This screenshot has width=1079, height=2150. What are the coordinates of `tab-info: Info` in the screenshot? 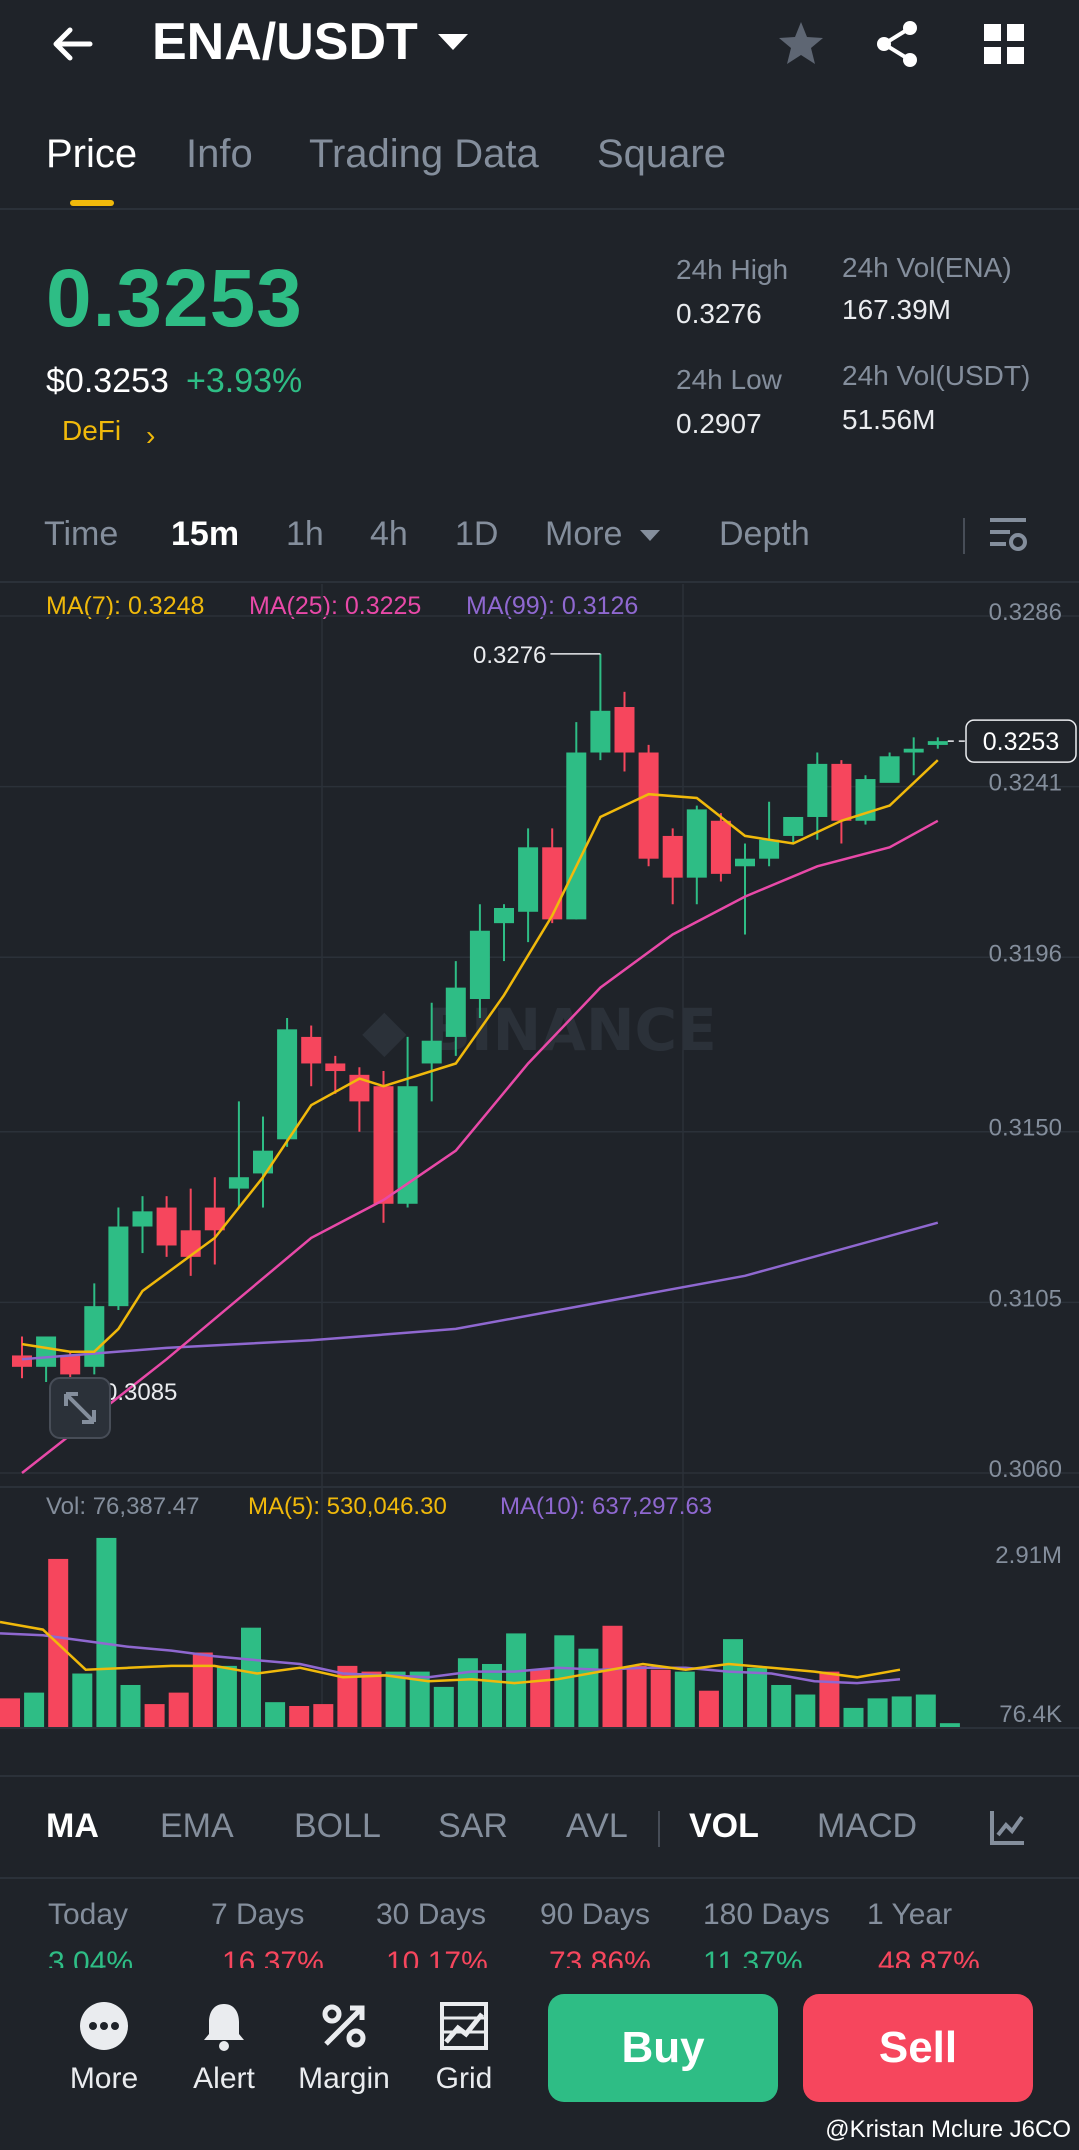 It's located at (219, 154).